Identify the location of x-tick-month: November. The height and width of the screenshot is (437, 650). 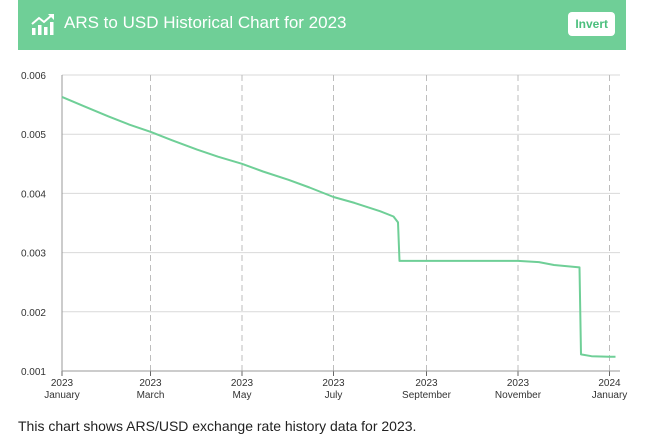
(518, 395).